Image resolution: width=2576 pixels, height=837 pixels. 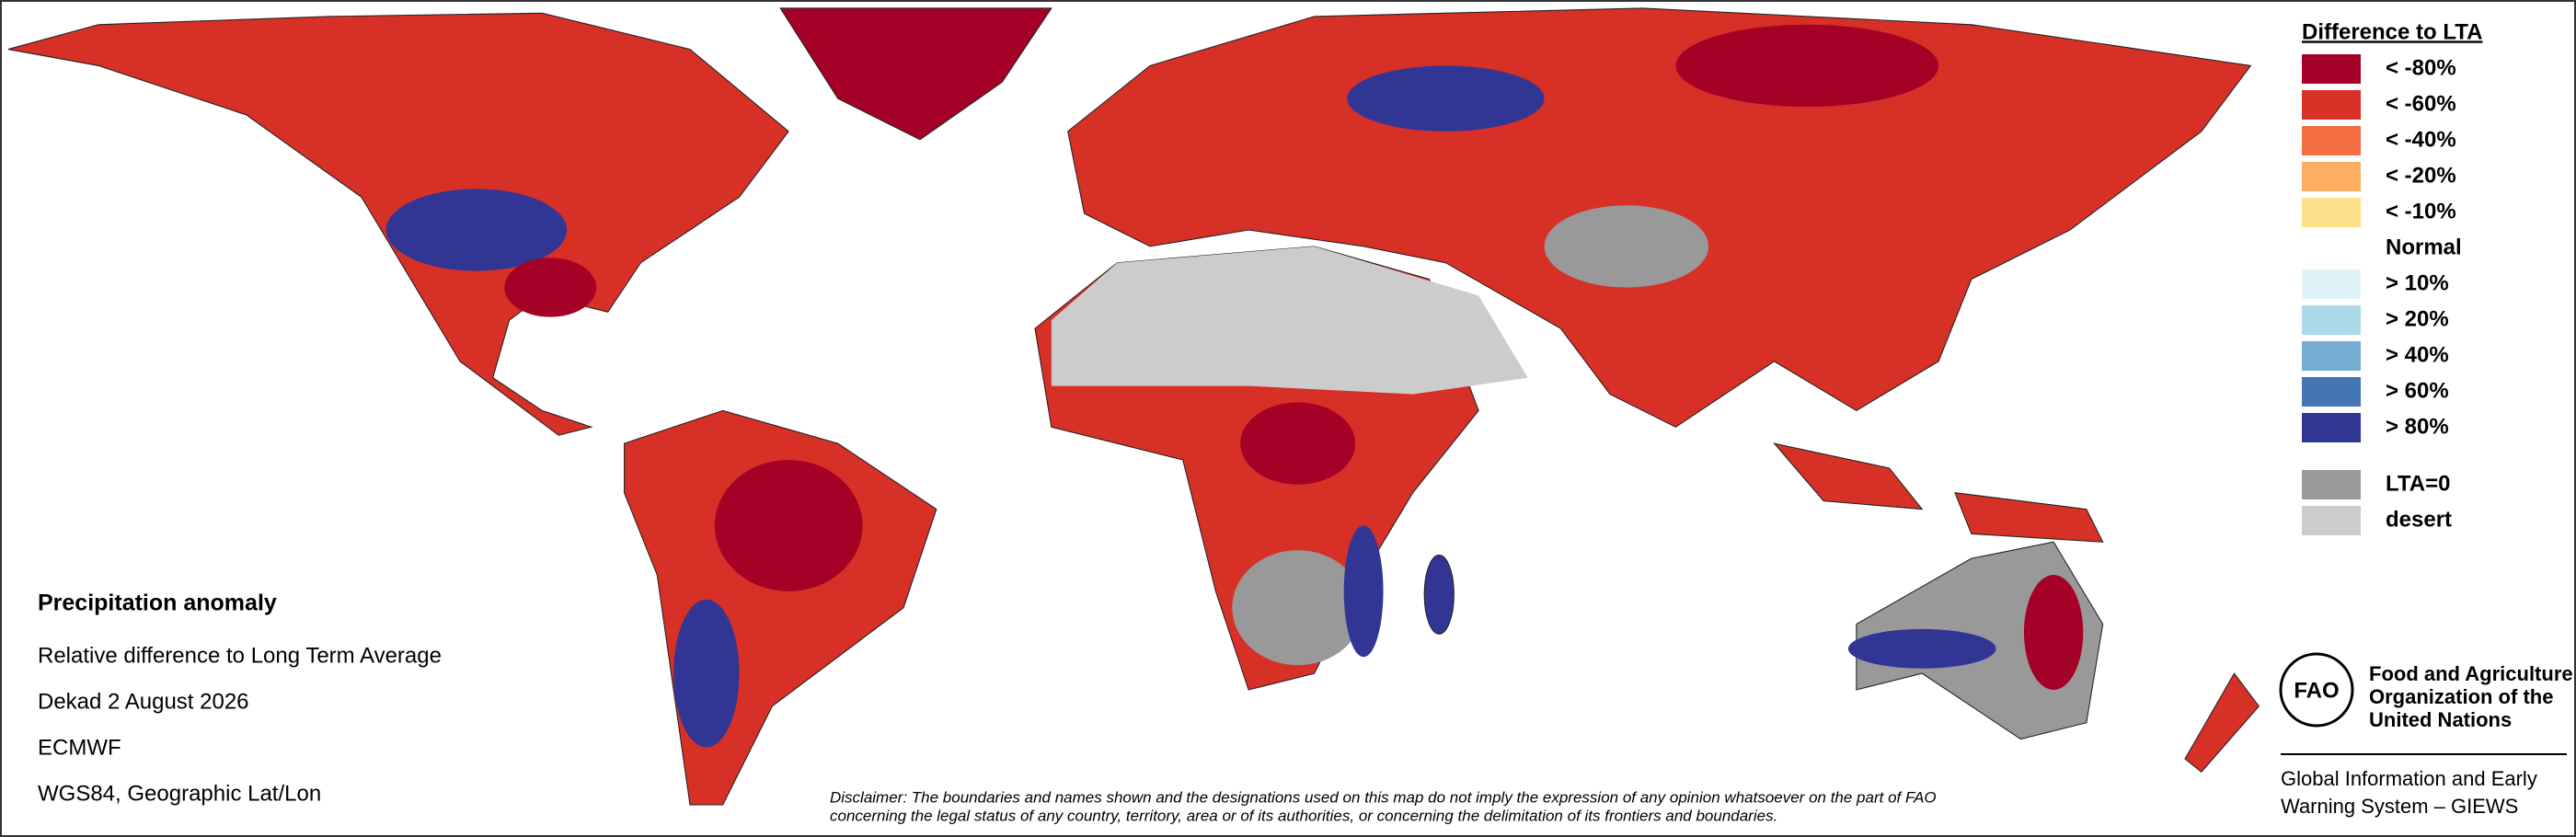 What do you see at coordinates (2417, 426) in the screenshot?
I see `legend-label: > 80%` at bounding box center [2417, 426].